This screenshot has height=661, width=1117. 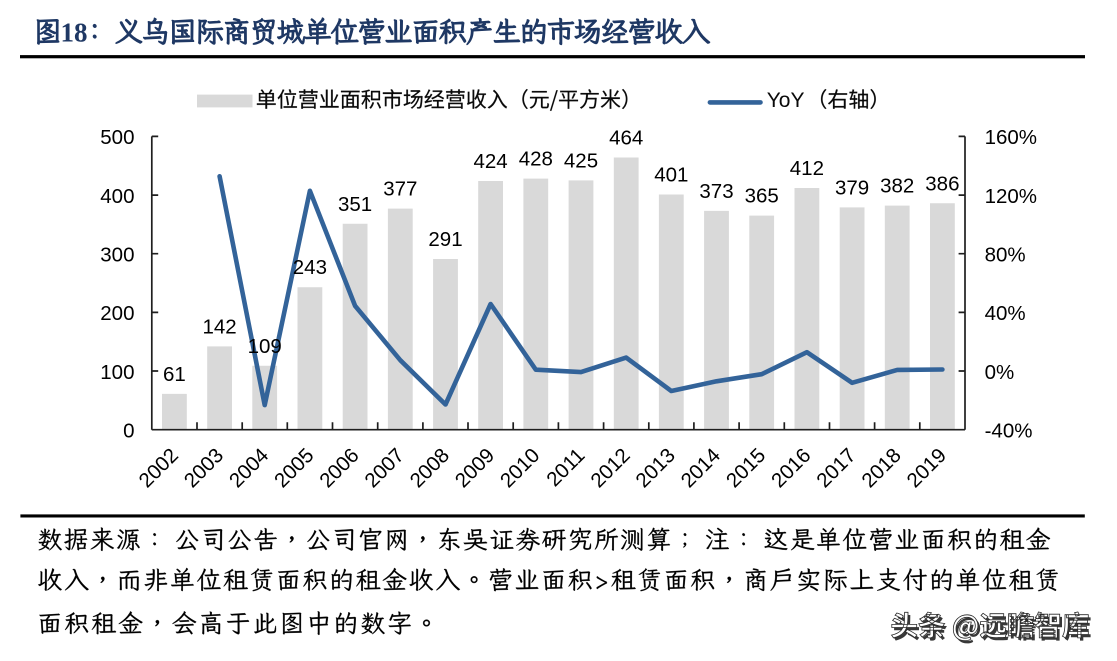 I want to click on svg-text: 412, so click(x=807, y=168).